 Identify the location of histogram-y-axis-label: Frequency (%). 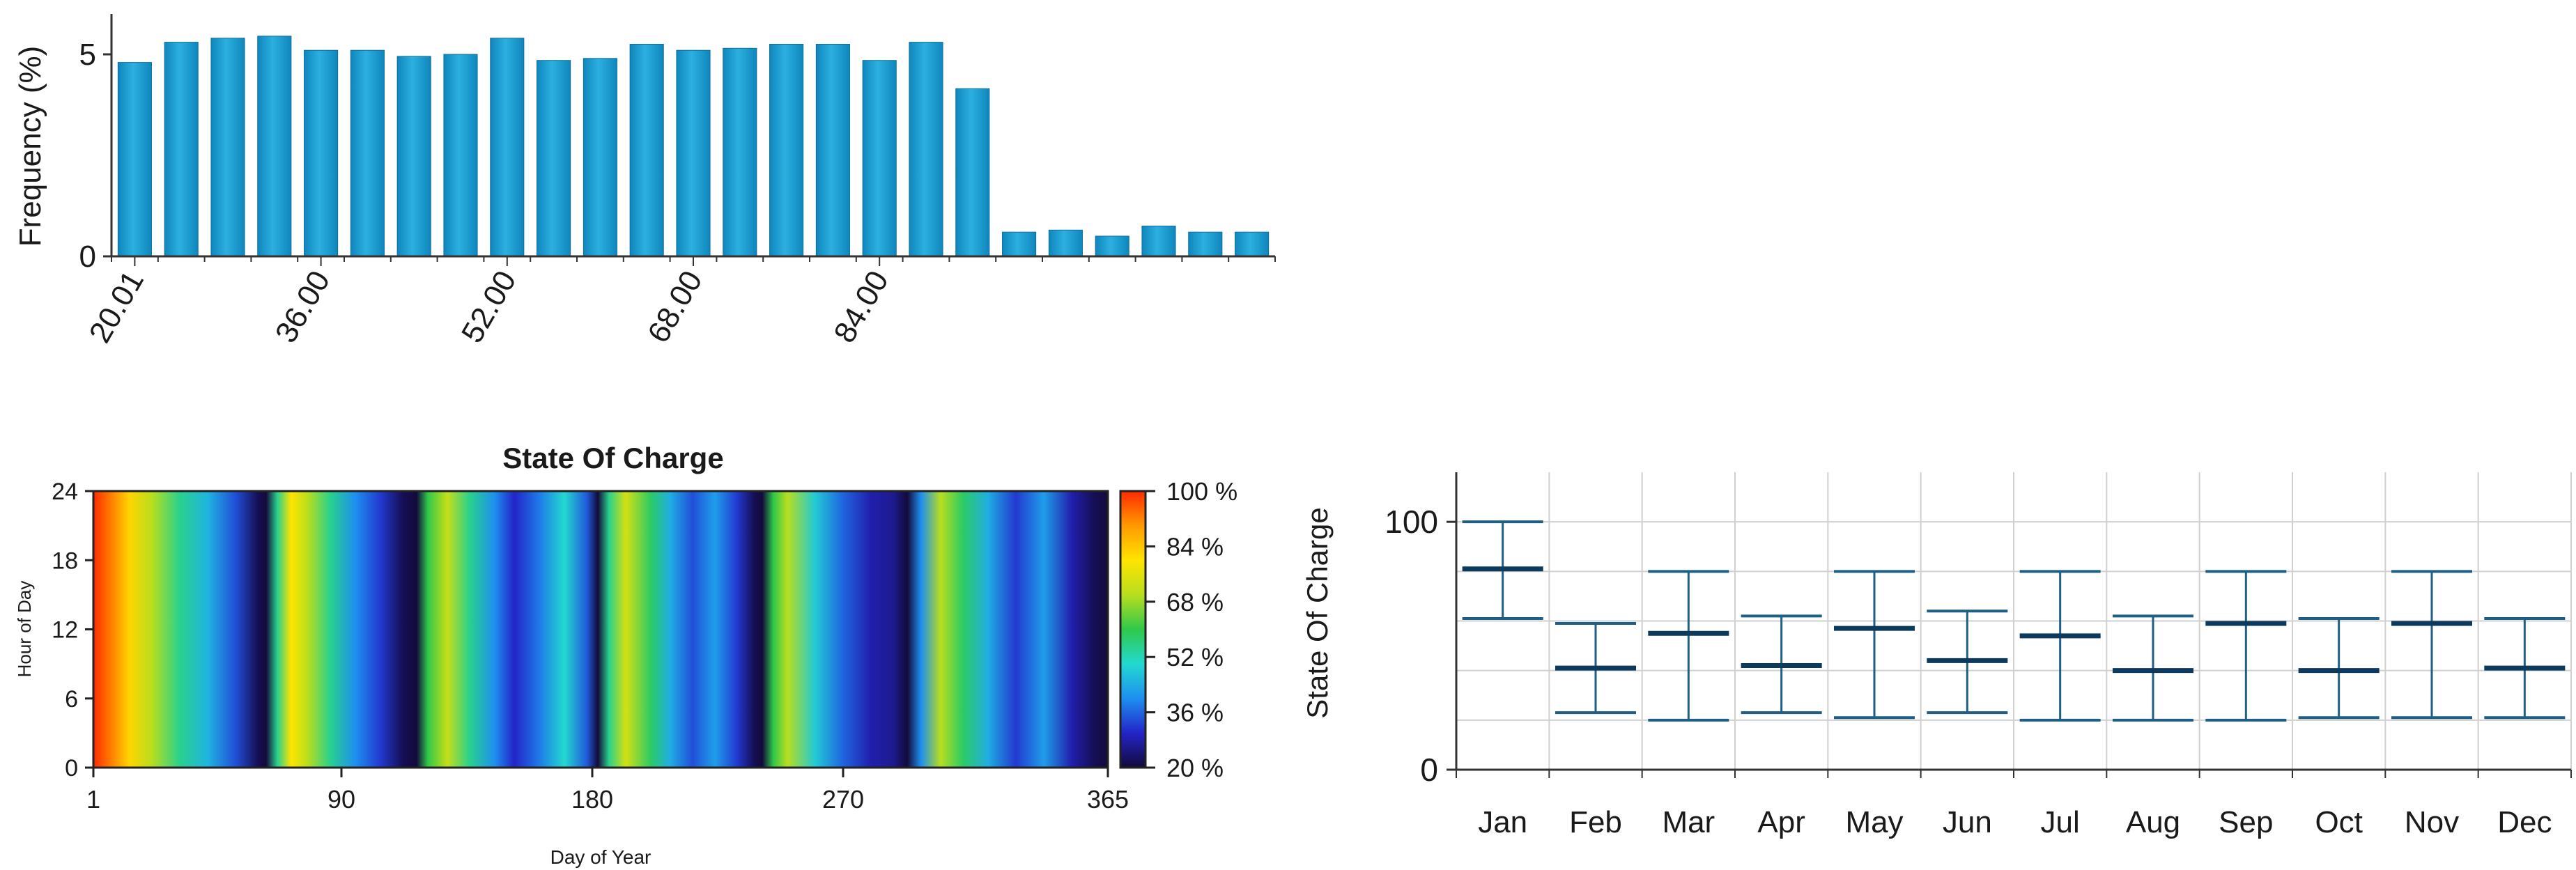
(30, 146).